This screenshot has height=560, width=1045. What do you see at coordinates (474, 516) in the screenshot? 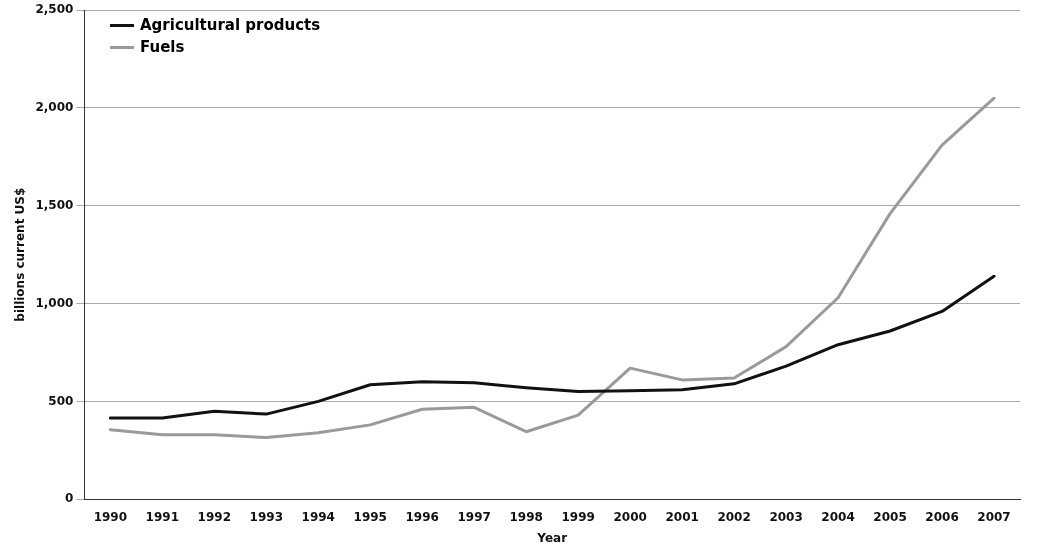
I see `x-tick-label: 1997` at bounding box center [474, 516].